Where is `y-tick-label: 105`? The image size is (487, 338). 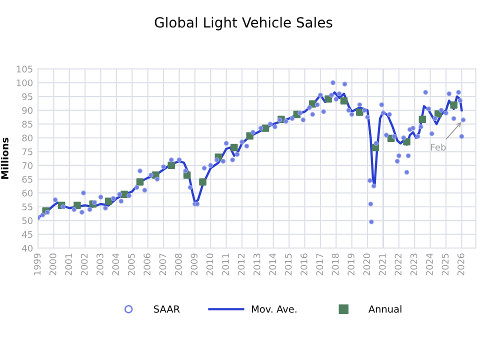 y-tick-label: 105 is located at coordinates (24, 69).